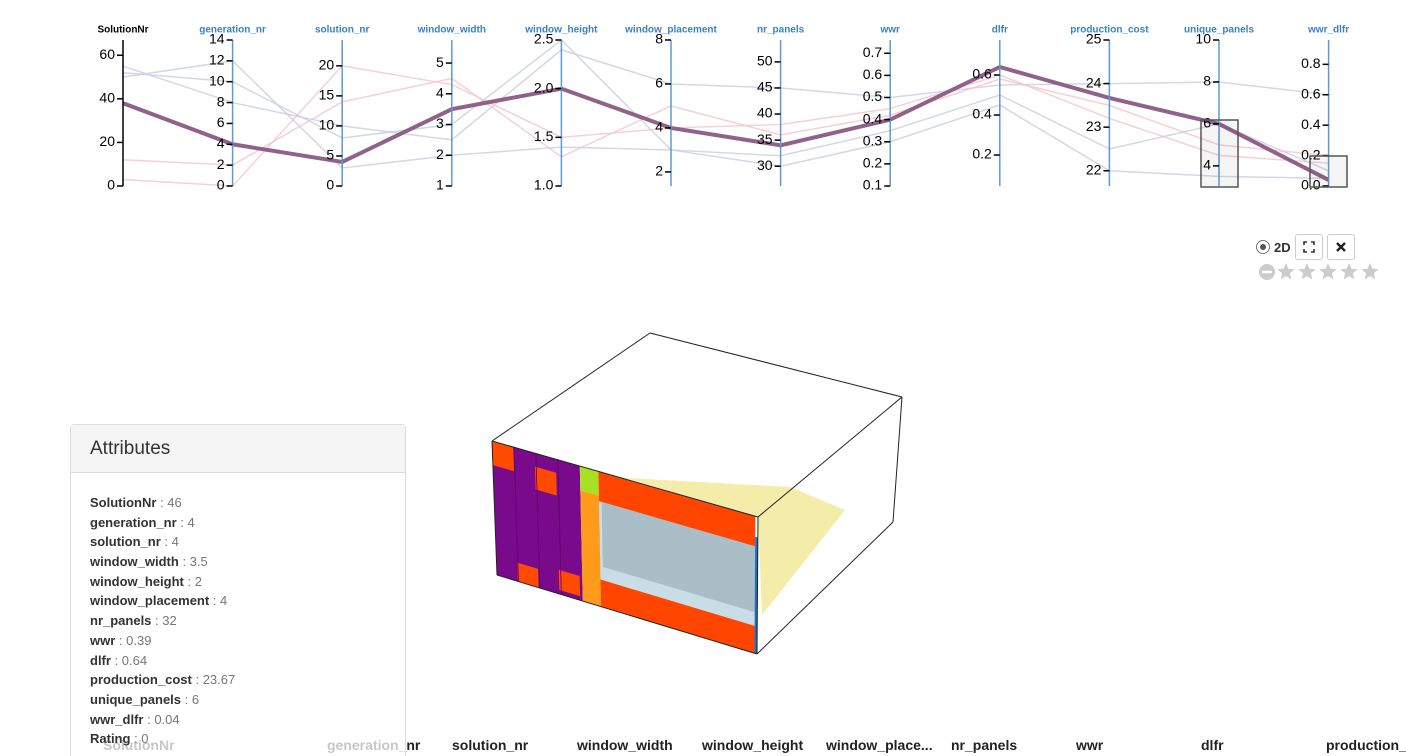 This screenshot has height=756, width=1406. I want to click on mode-label: 2D, so click(1282, 247).